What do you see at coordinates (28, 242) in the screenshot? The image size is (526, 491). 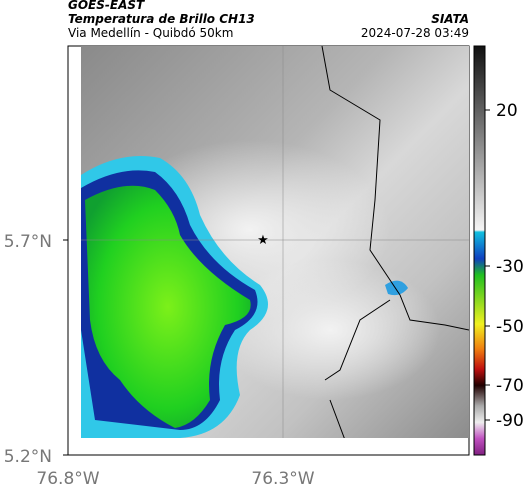 I see `y-tick-label: 5.7°N` at bounding box center [28, 242].